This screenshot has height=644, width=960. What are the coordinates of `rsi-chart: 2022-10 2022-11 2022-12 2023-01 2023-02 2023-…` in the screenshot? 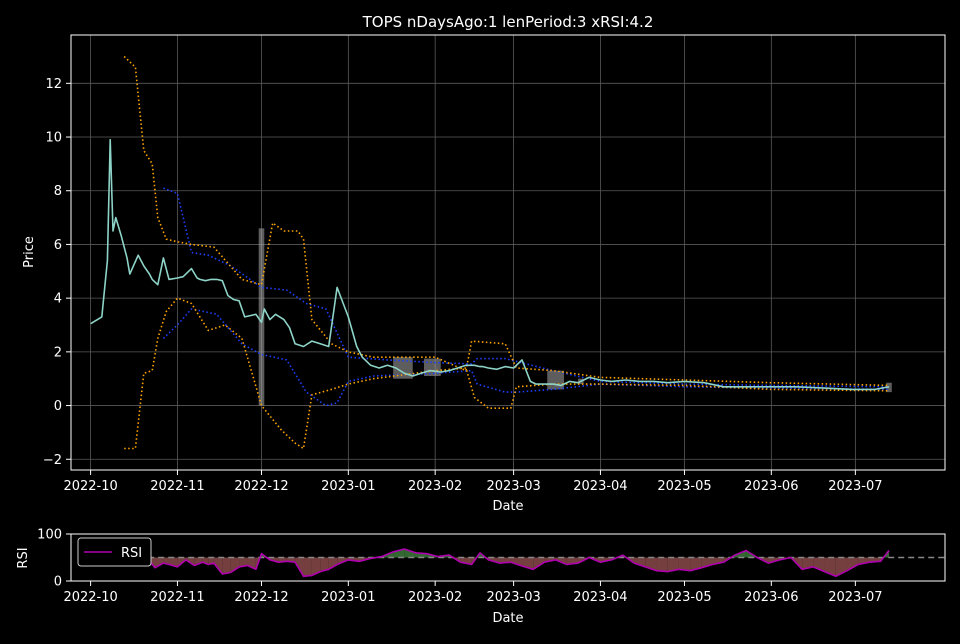 It's located at (481, 577).